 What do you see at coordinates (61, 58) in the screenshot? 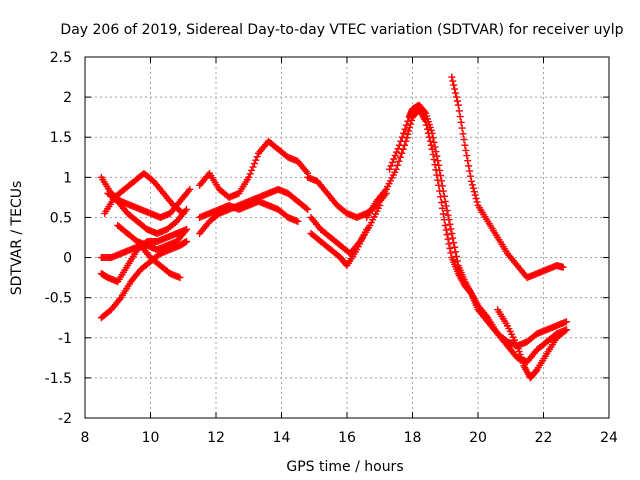
I see `y-tick-label: 2.5` at bounding box center [61, 58].